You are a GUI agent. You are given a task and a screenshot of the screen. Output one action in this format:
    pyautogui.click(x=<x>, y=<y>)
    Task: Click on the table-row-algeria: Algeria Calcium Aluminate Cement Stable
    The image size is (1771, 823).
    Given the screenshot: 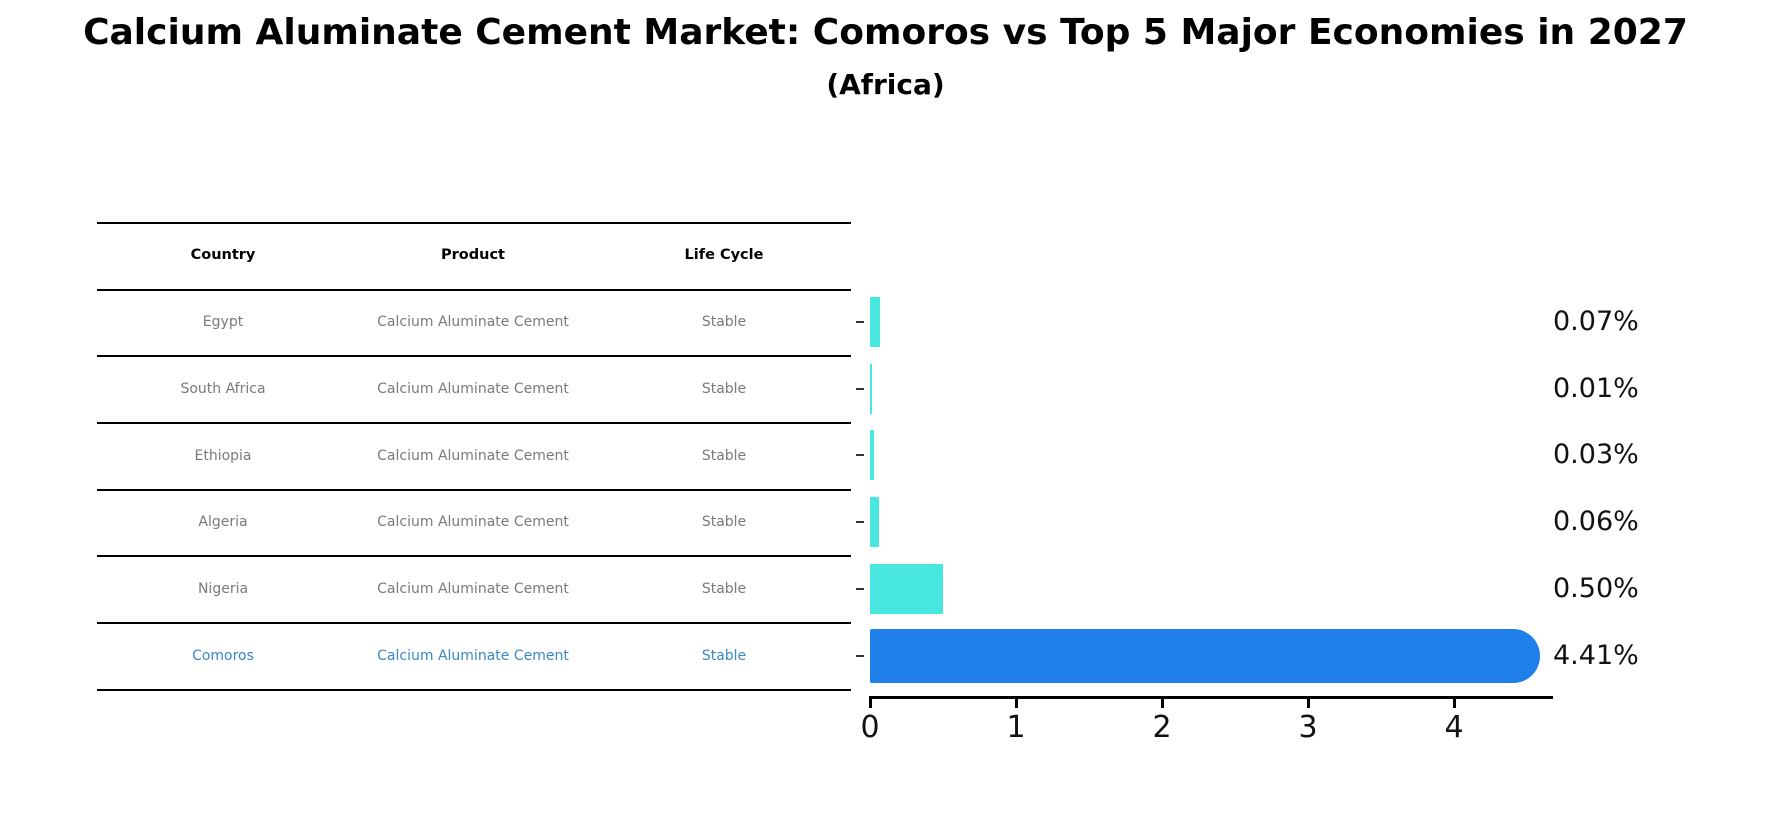 What is the action you would take?
    pyautogui.click(x=474, y=524)
    